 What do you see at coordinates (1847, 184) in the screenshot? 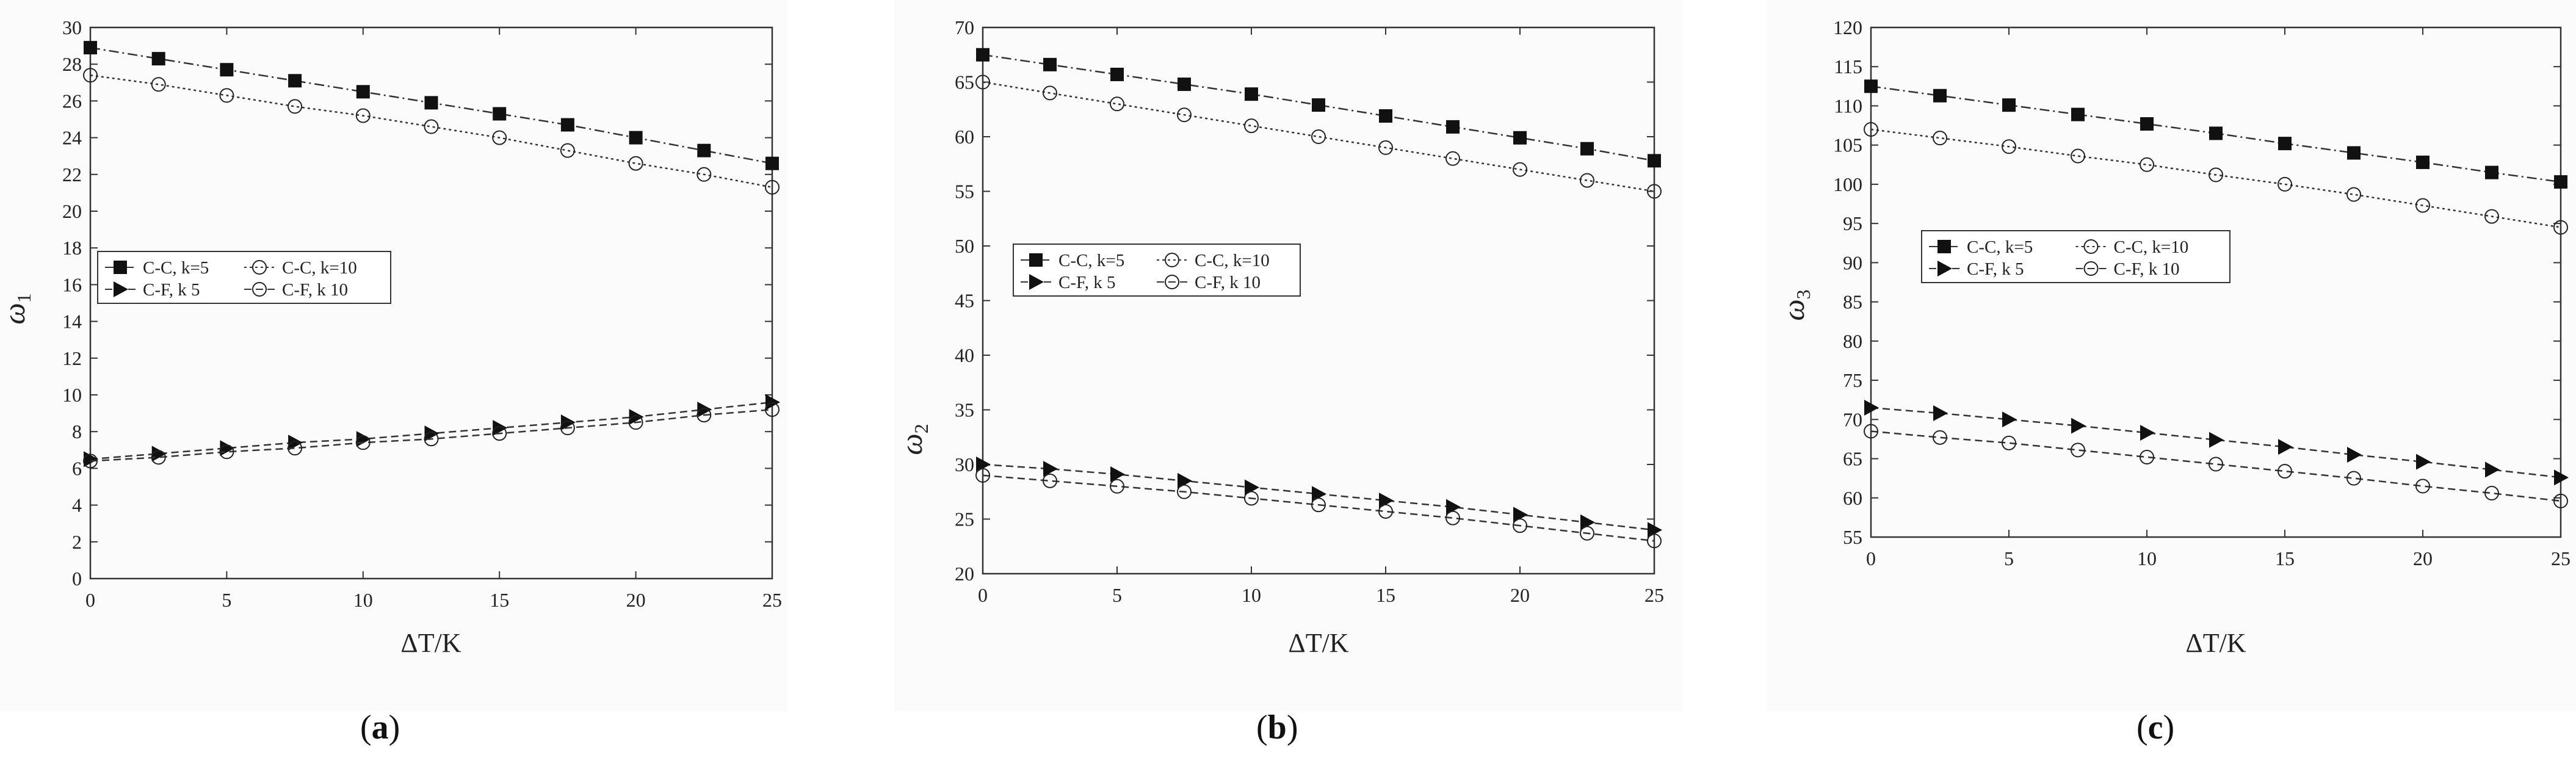
I see `panel-c-y-tick-label: 100` at bounding box center [1847, 184].